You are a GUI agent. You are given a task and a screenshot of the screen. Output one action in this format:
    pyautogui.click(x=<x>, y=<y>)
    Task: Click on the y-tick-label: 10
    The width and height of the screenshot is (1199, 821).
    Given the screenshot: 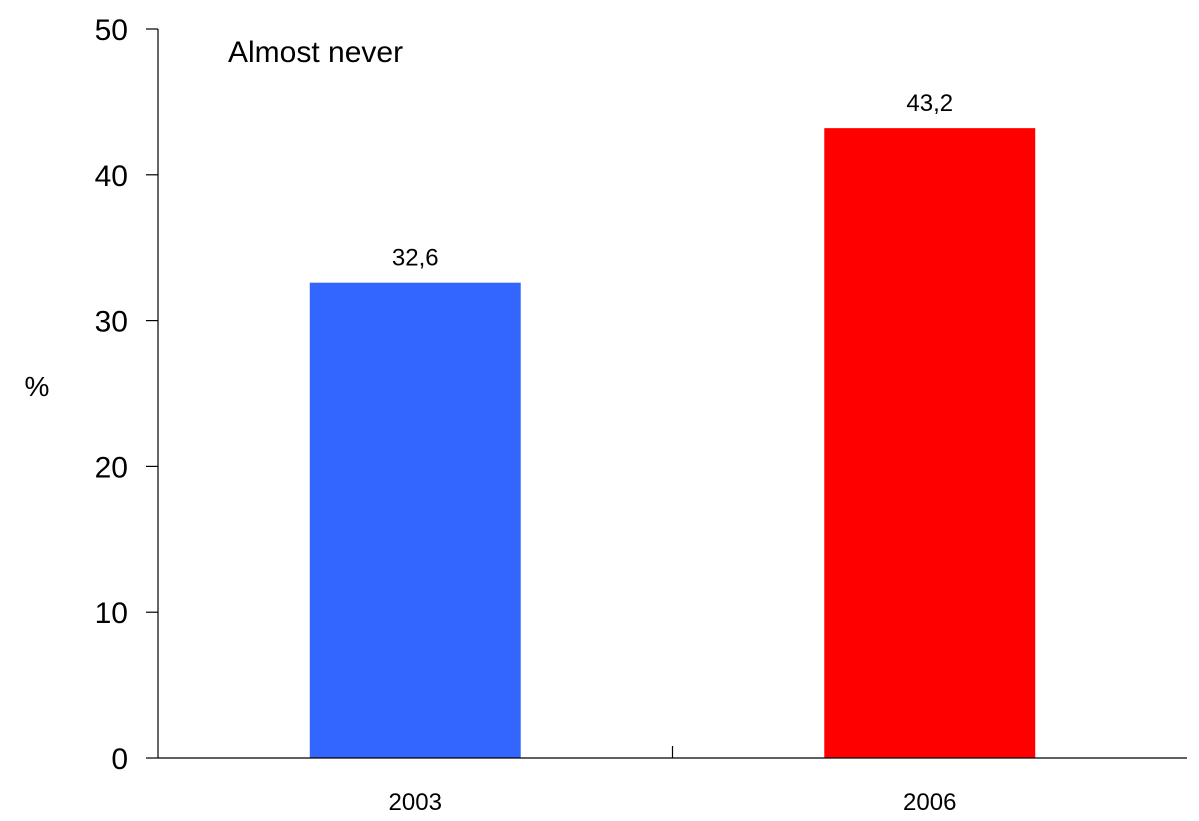 What is the action you would take?
    pyautogui.click(x=111, y=613)
    